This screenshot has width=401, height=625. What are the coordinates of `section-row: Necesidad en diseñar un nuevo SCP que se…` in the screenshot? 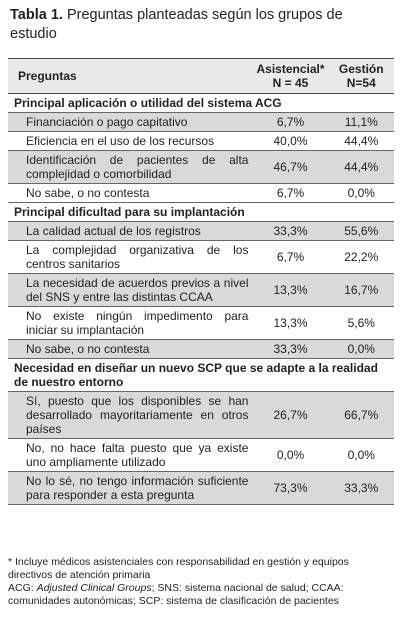 It's located at (201, 375).